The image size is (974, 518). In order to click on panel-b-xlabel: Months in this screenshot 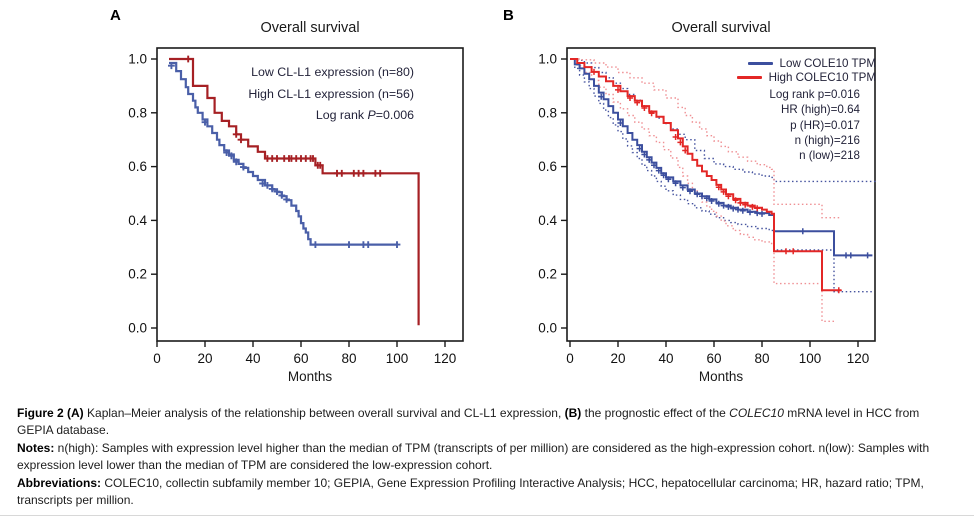, I will do `click(721, 376)`.